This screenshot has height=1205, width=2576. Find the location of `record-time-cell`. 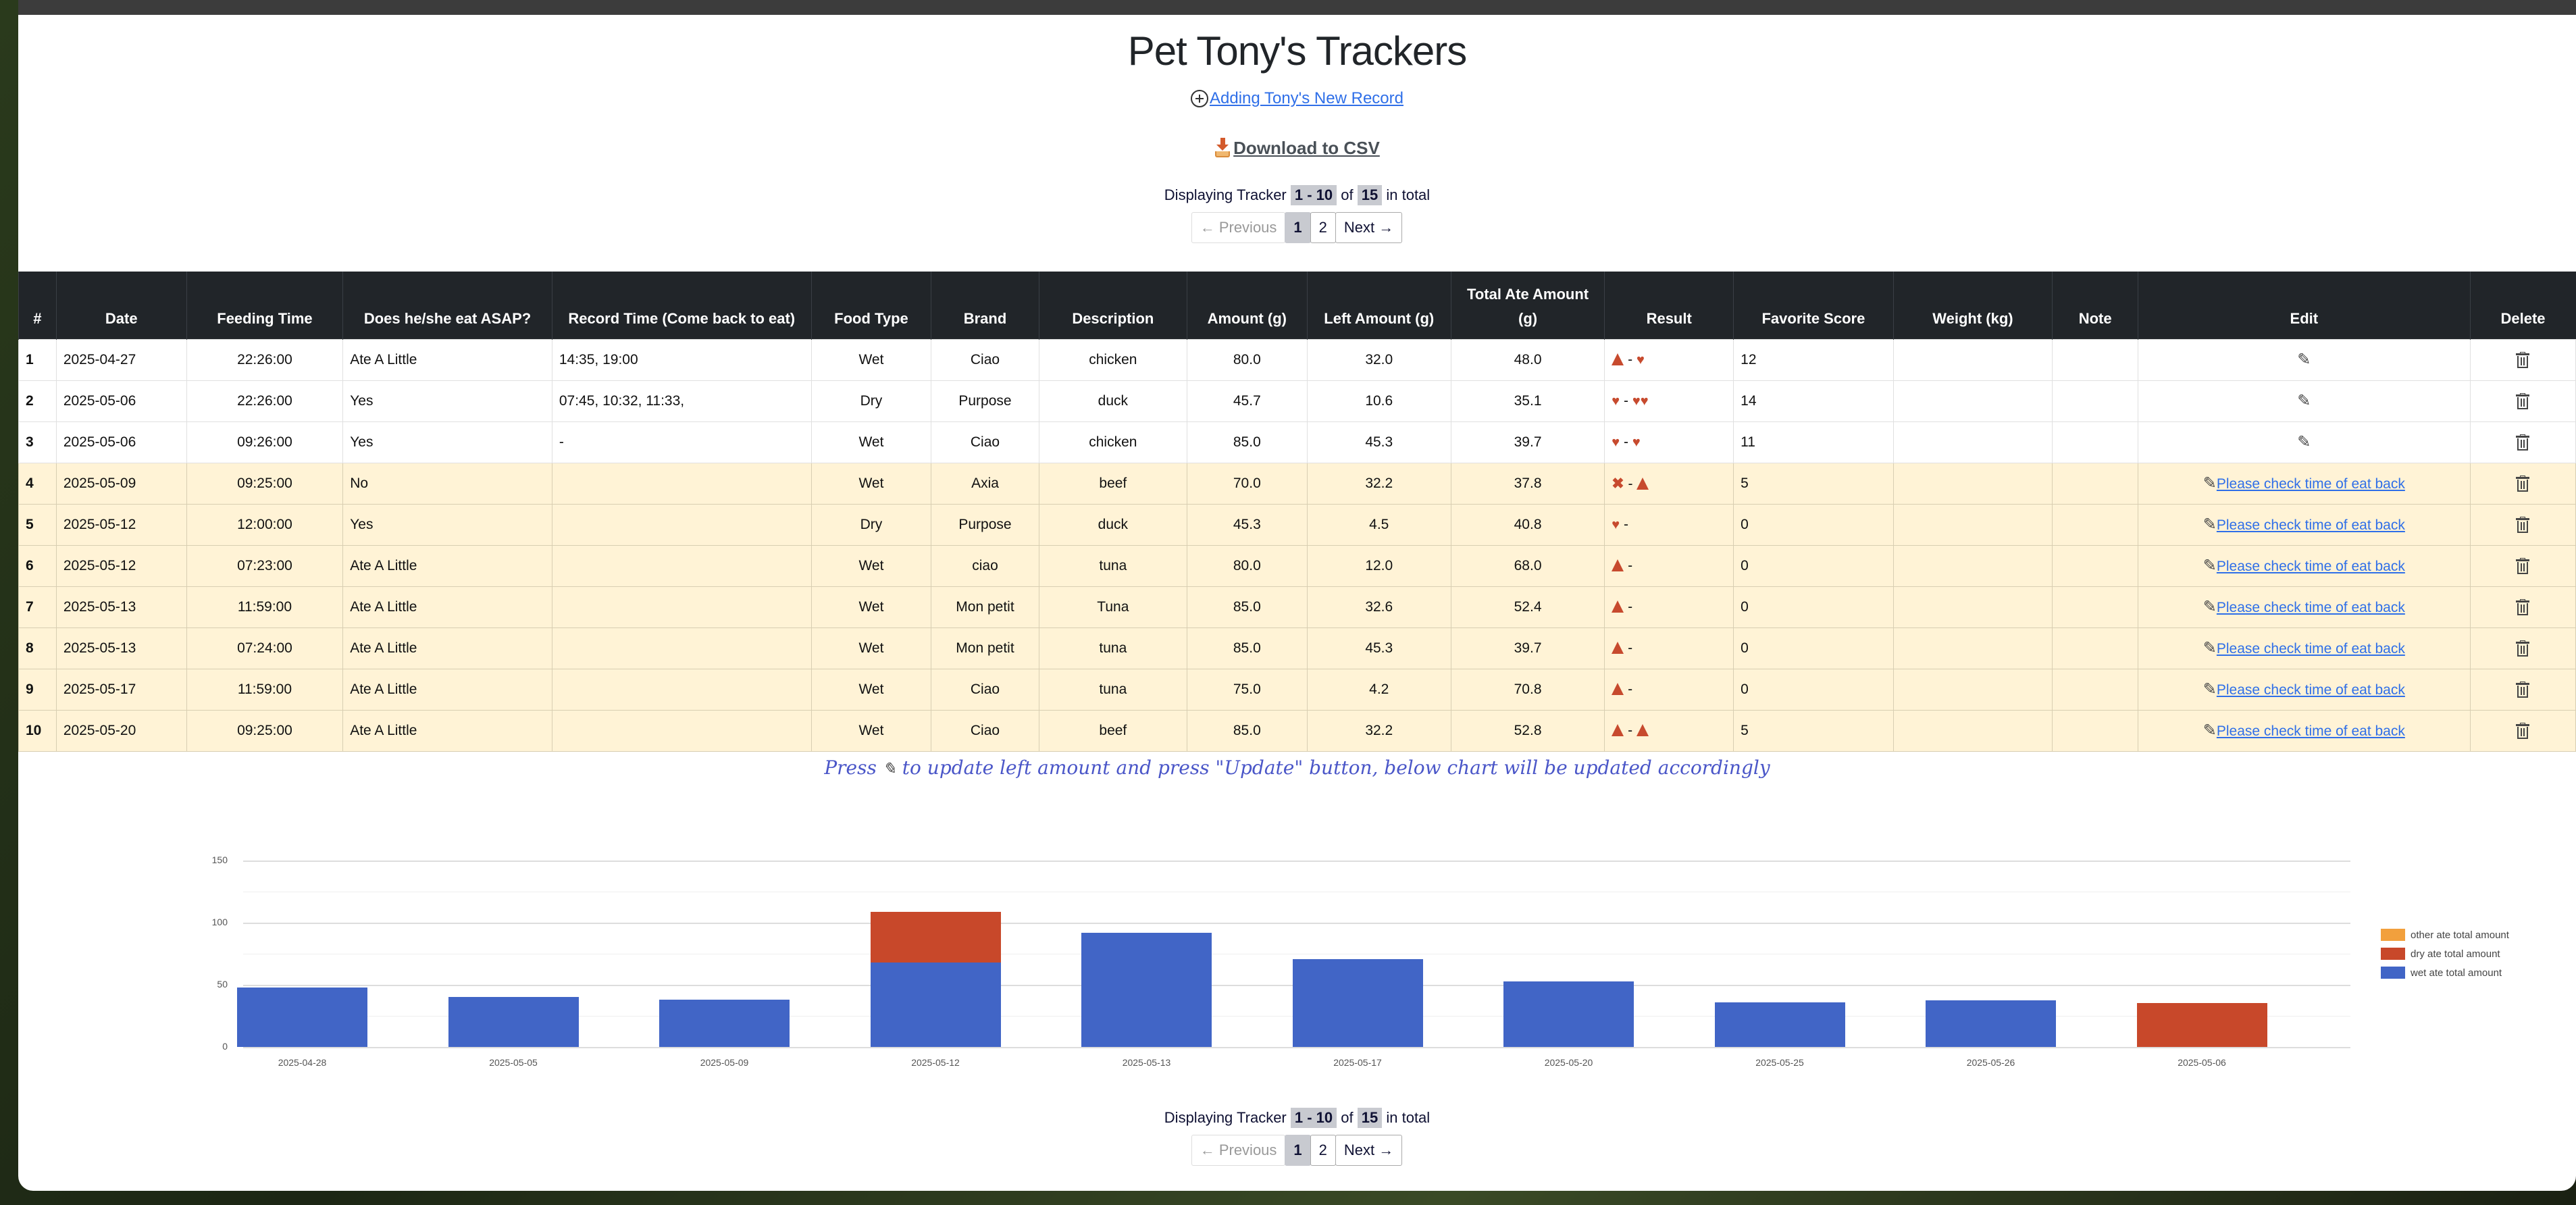

record-time-cell is located at coordinates (681, 483).